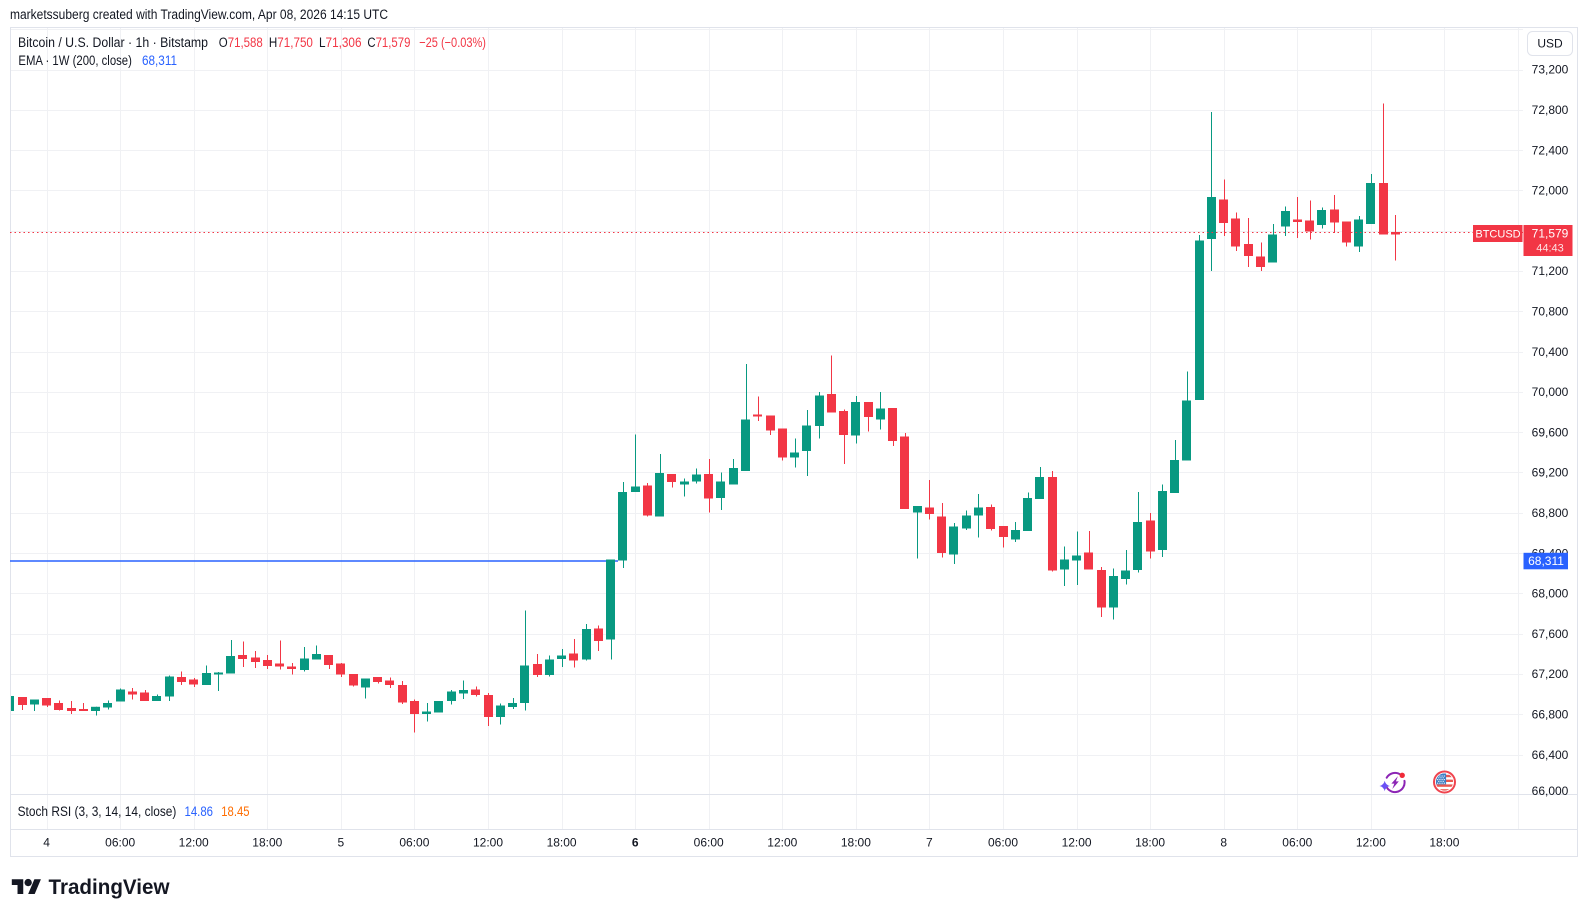 The image size is (1587, 917). What do you see at coordinates (1550, 715) in the screenshot?
I see `svg-text: 66,800` at bounding box center [1550, 715].